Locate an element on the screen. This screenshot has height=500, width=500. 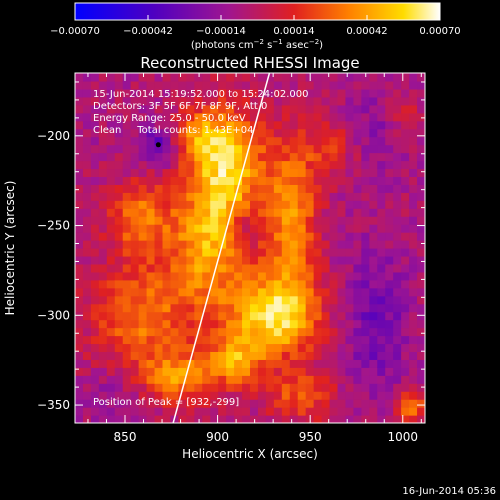
solar-limb-line is located at coordinates (221, 248).